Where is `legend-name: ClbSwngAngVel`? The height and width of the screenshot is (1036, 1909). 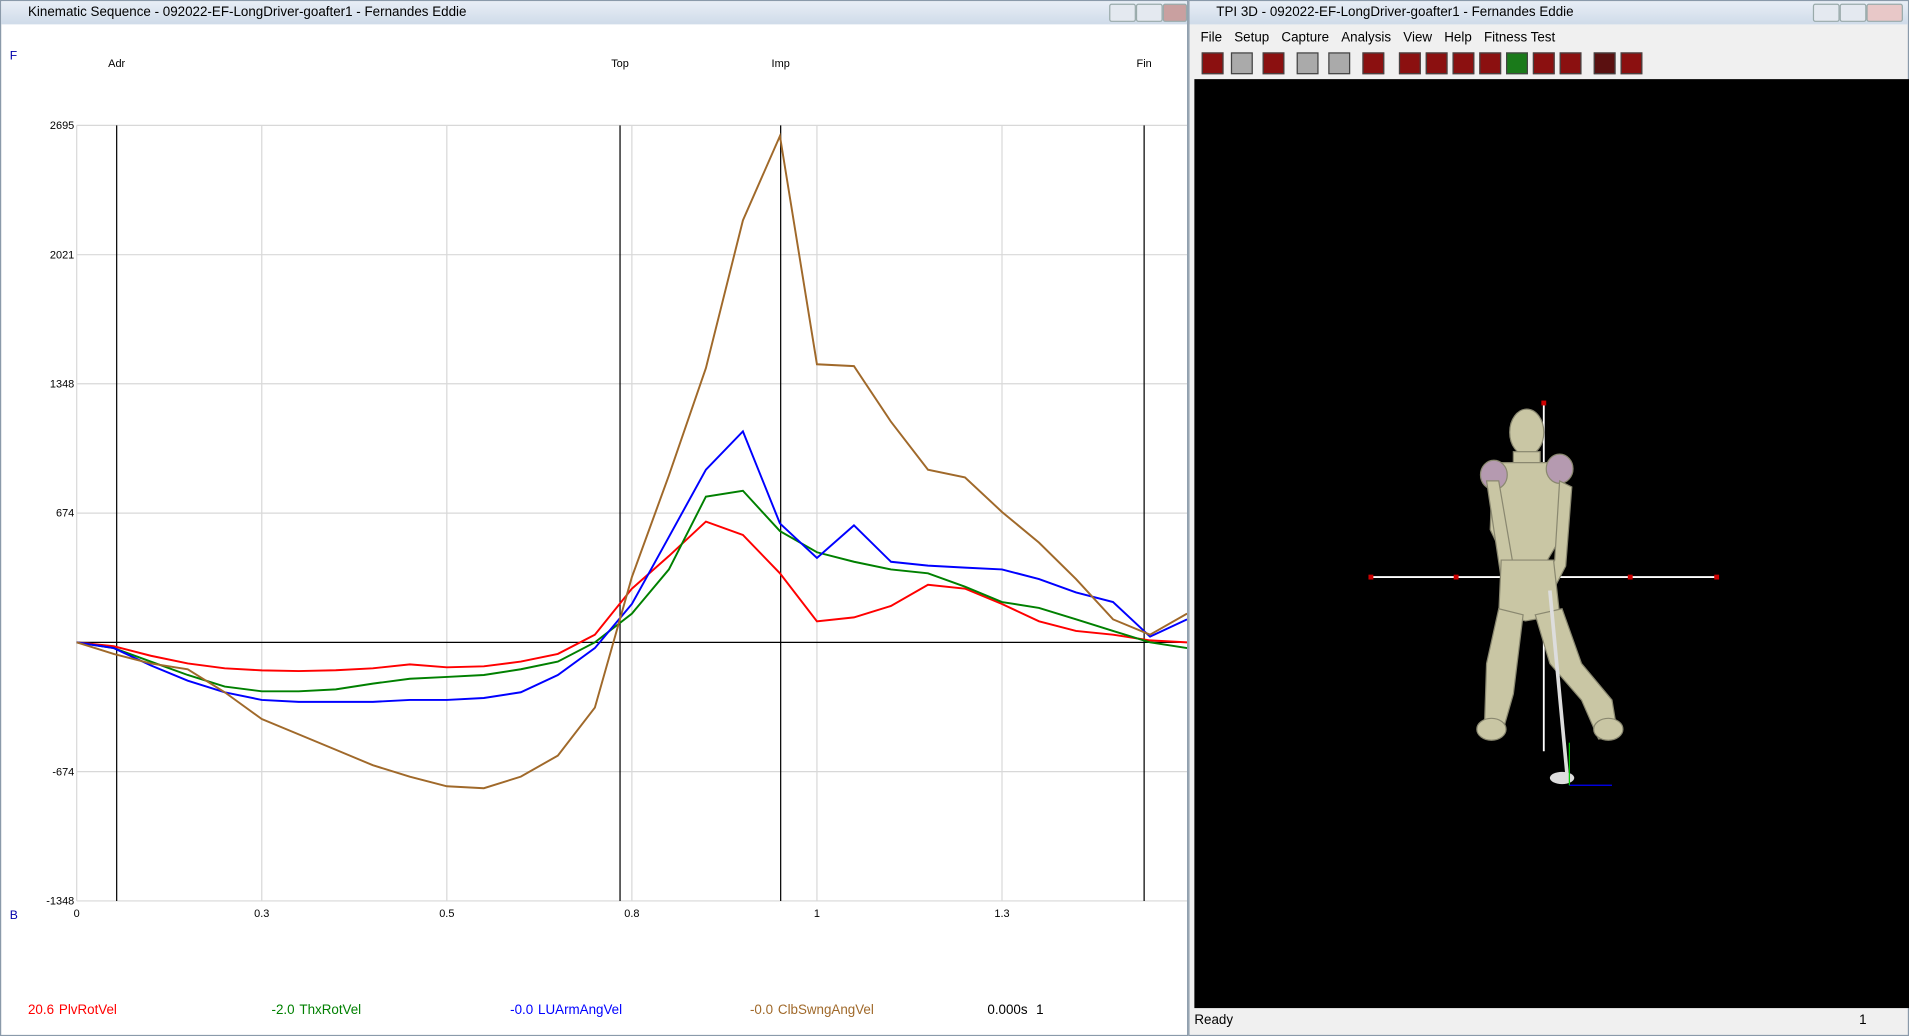
legend-name: ClbSwngAngVel is located at coordinates (826, 1009).